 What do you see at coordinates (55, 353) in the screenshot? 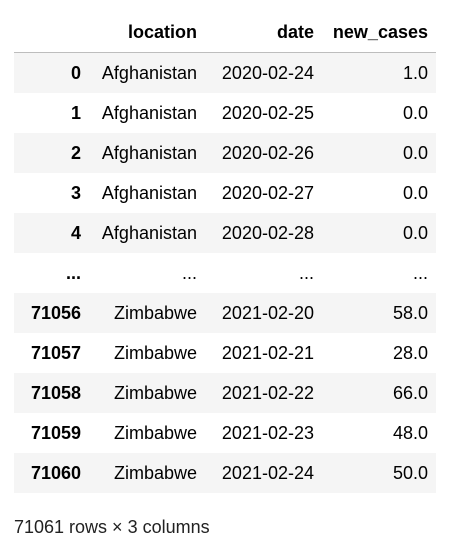
I see `row-index: 71057` at bounding box center [55, 353].